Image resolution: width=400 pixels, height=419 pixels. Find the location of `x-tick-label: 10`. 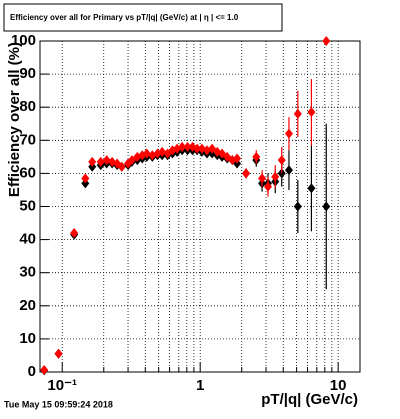

x-tick-label: 10 is located at coordinates (338, 385).